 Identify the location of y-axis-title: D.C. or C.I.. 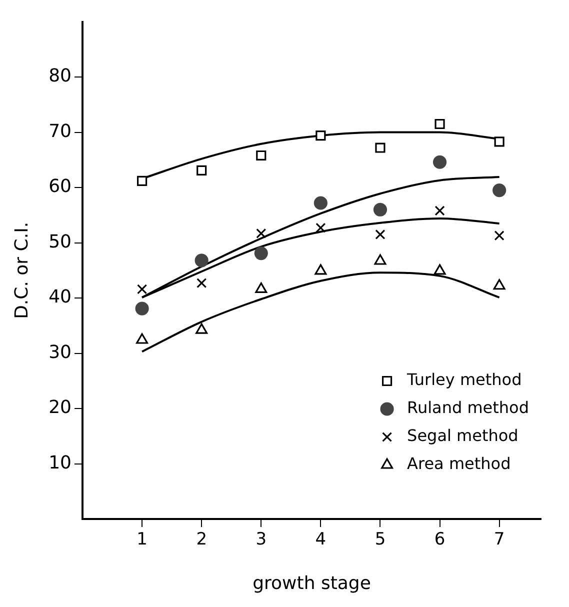
(21, 270).